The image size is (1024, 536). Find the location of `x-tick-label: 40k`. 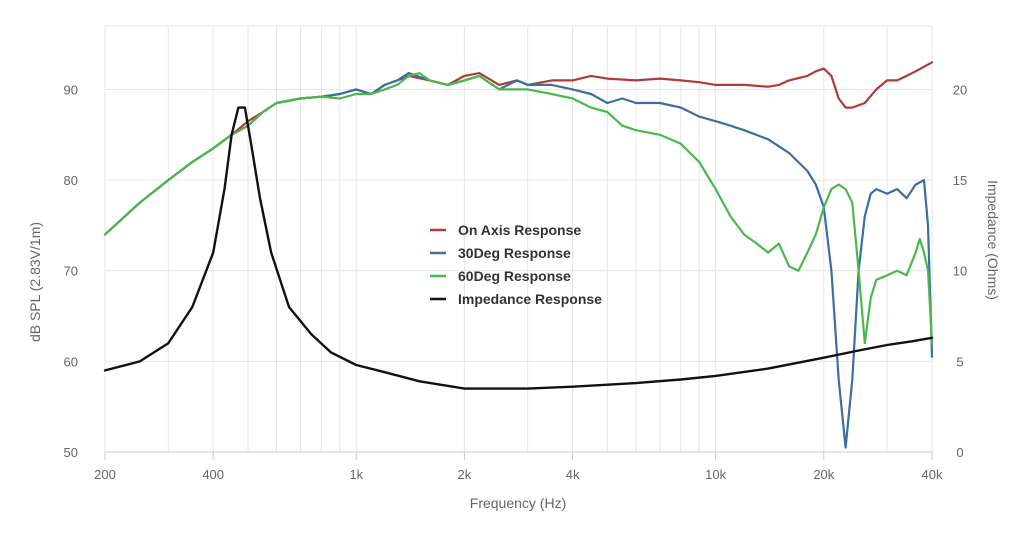

x-tick-label: 40k is located at coordinates (932, 474).